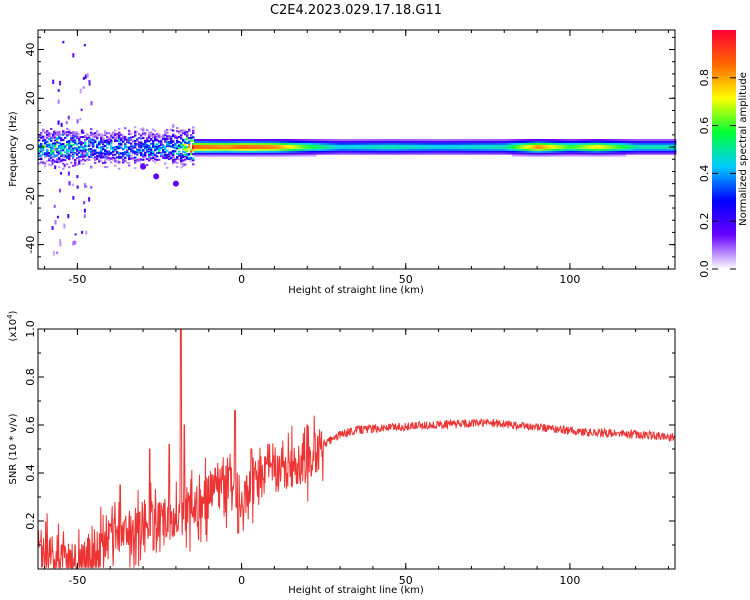 The image size is (750, 600). What do you see at coordinates (59, 190) in the screenshot?
I see `heatmap-speckle` at bounding box center [59, 190].